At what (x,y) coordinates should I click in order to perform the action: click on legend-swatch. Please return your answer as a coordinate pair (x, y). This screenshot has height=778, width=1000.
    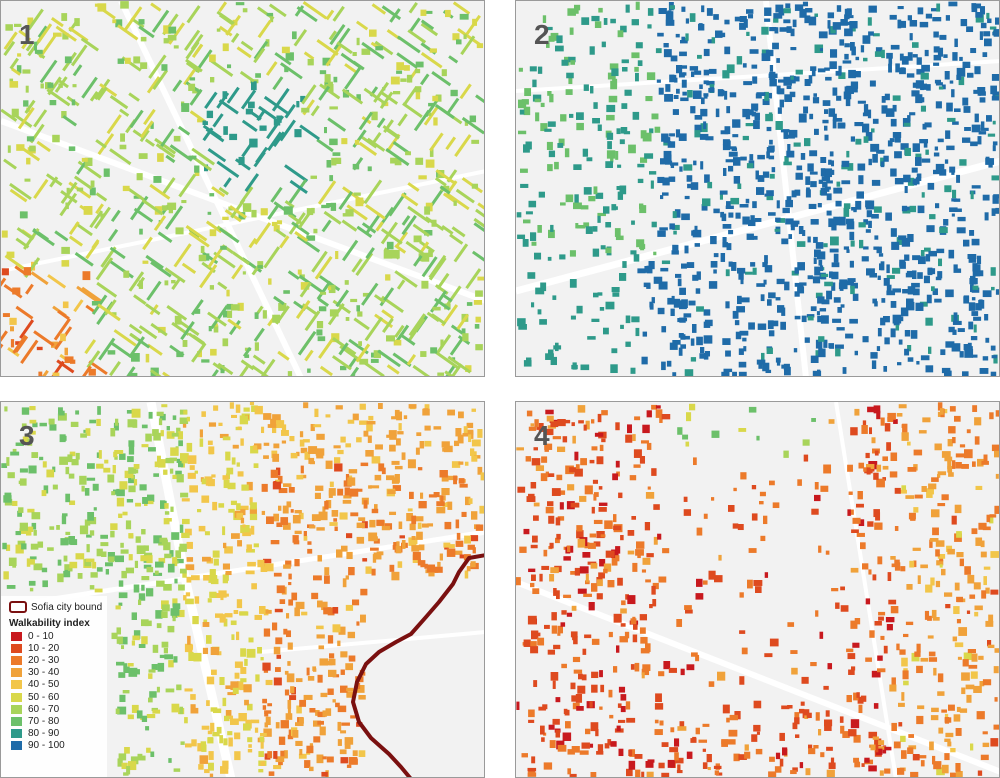
    Looking at the image, I should click on (16, 709).